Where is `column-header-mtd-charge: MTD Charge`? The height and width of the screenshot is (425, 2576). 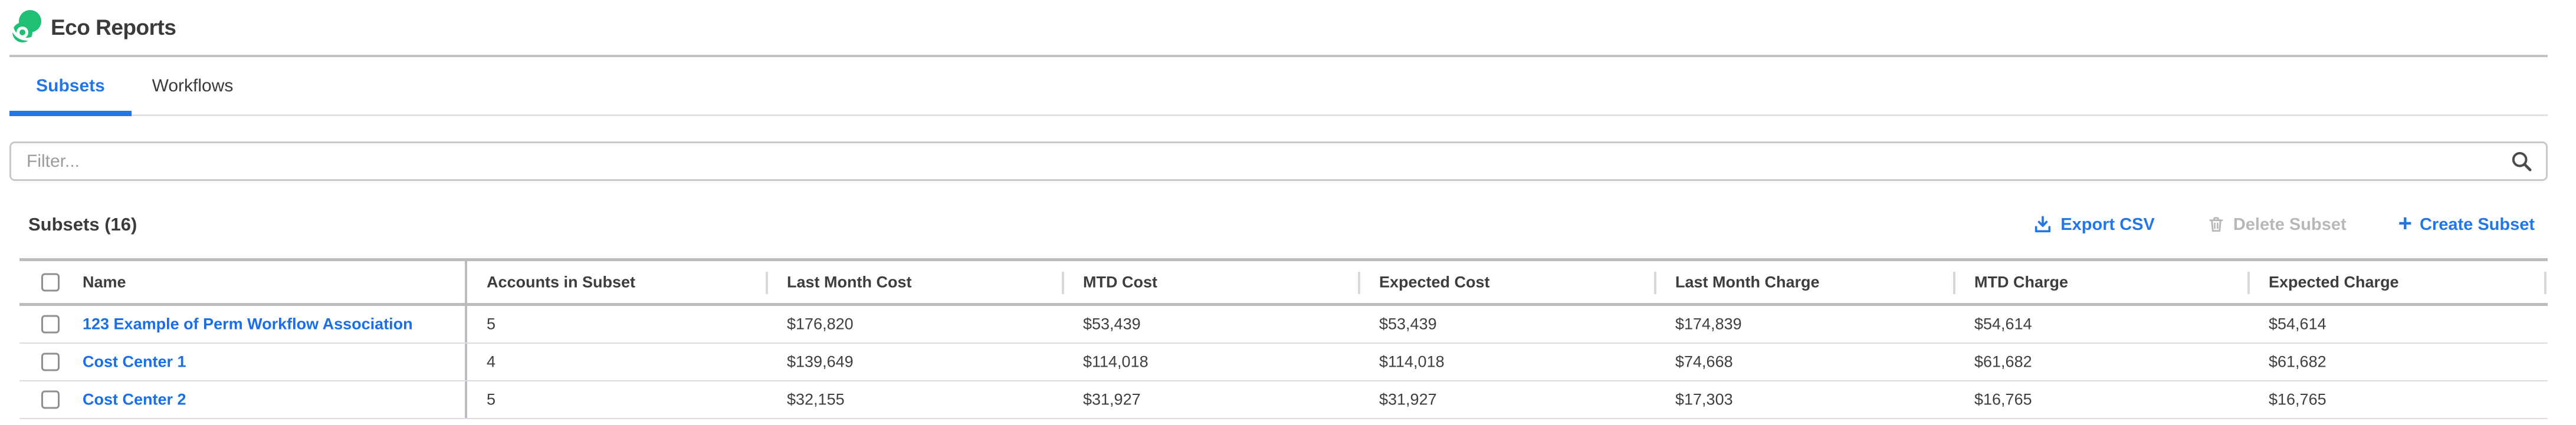 column-header-mtd-charge: MTD Charge is located at coordinates (2021, 282).